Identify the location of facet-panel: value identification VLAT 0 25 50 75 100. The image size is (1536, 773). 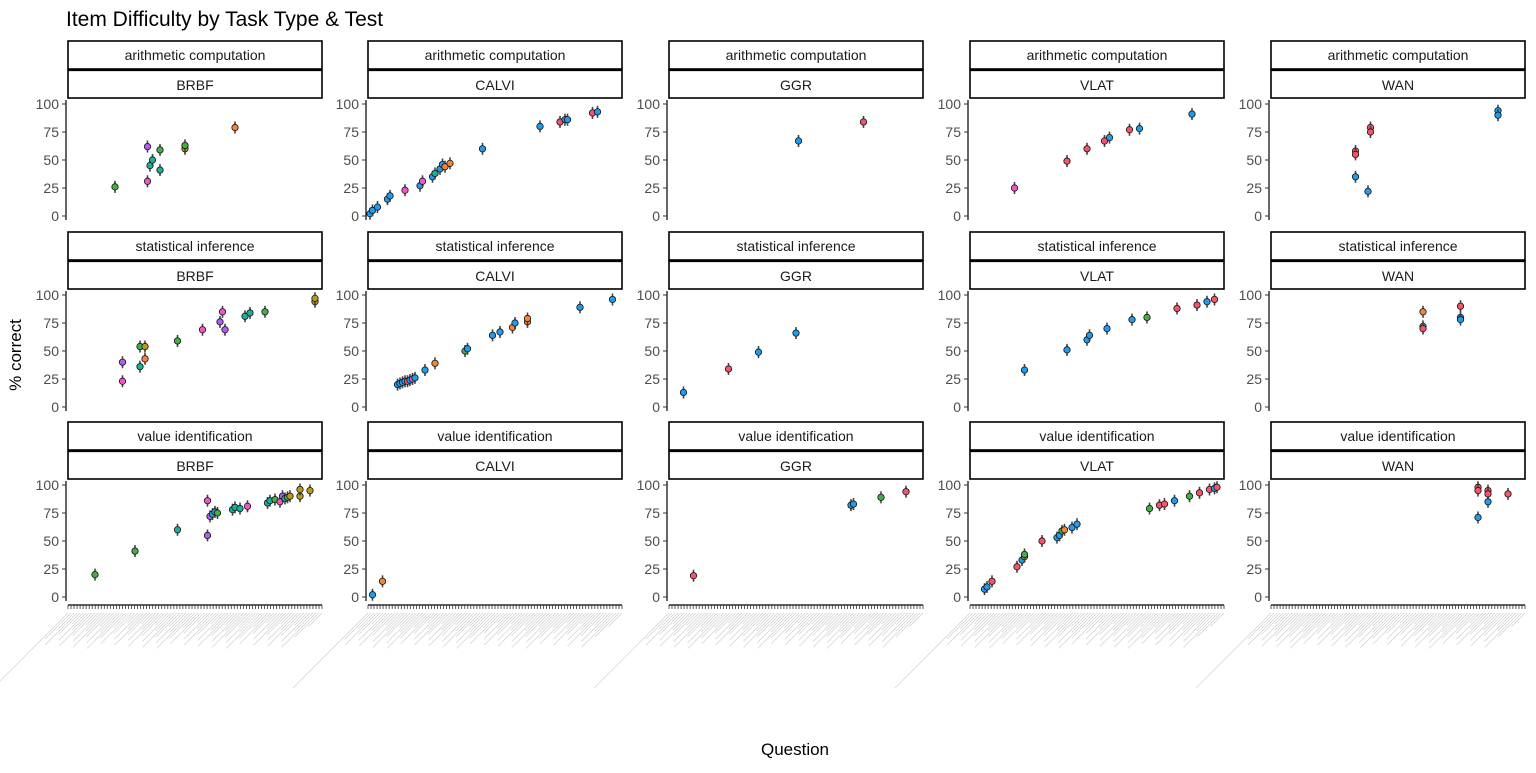
(1059, 555).